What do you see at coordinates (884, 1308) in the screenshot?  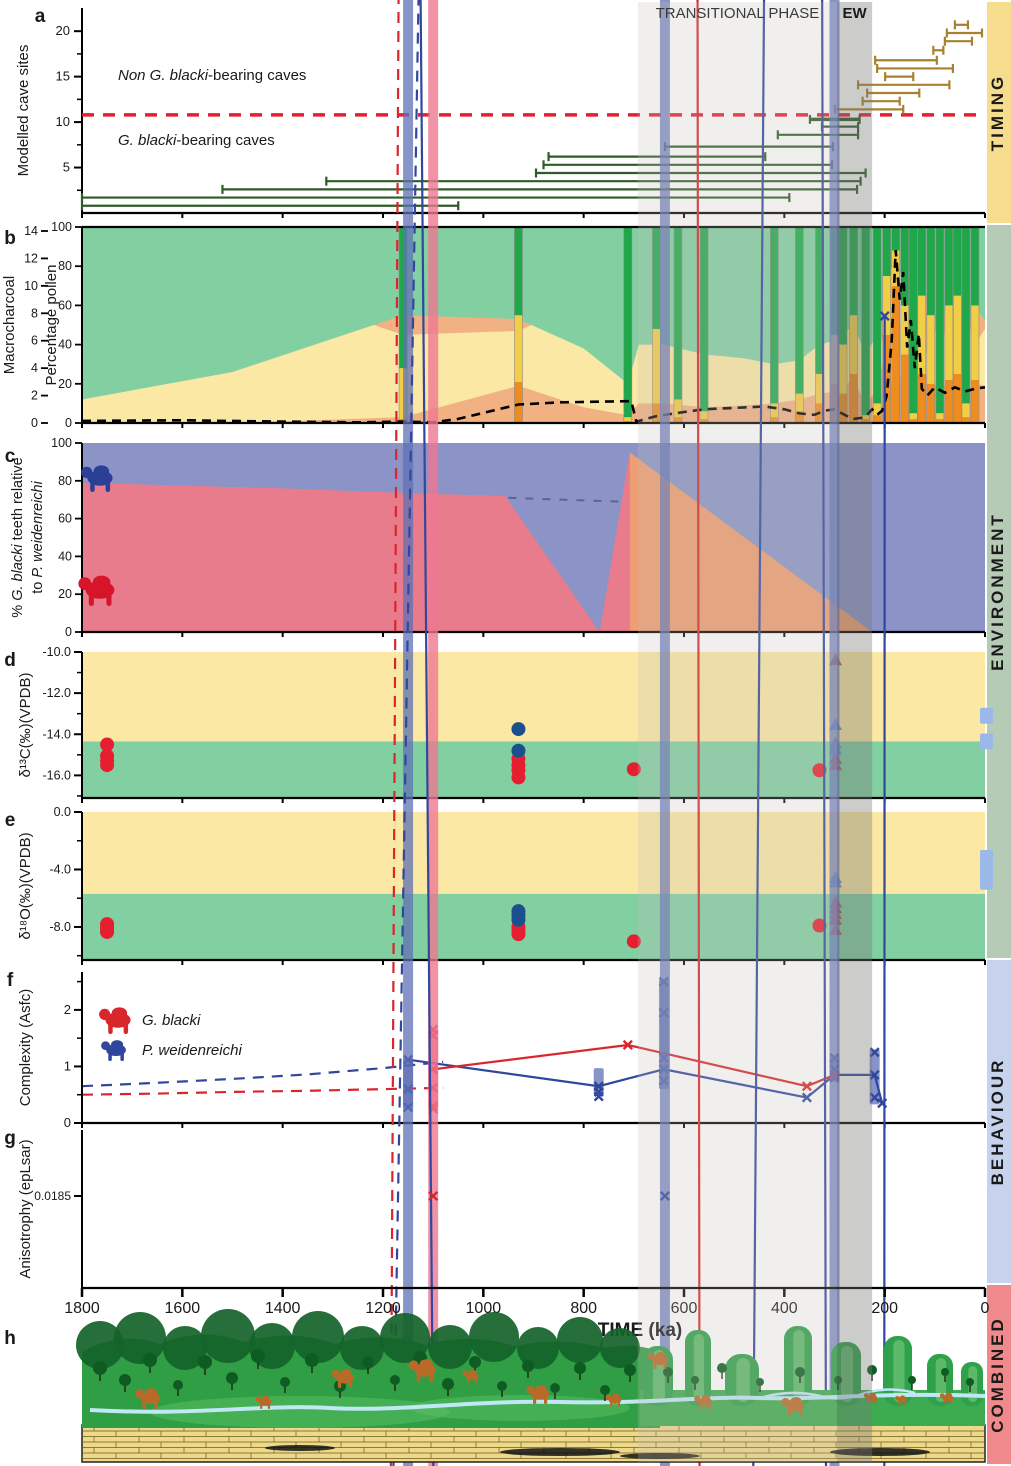 I see `time-tick-label: 200` at bounding box center [884, 1308].